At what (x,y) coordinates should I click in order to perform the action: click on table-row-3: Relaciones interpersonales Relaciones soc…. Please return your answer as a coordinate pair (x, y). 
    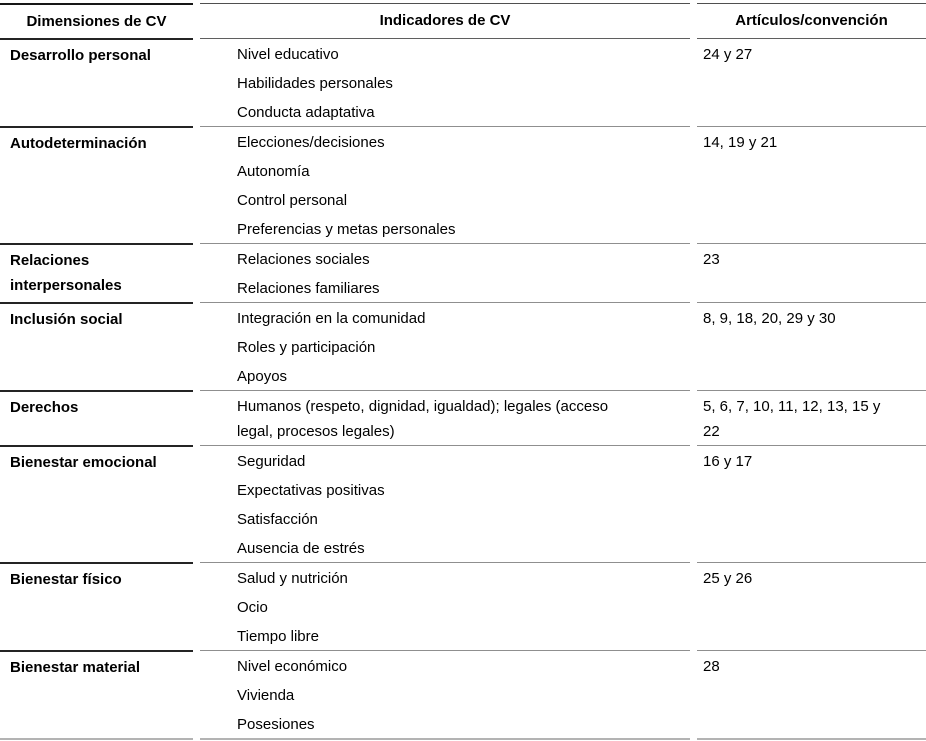
    Looking at the image, I should click on (463, 272).